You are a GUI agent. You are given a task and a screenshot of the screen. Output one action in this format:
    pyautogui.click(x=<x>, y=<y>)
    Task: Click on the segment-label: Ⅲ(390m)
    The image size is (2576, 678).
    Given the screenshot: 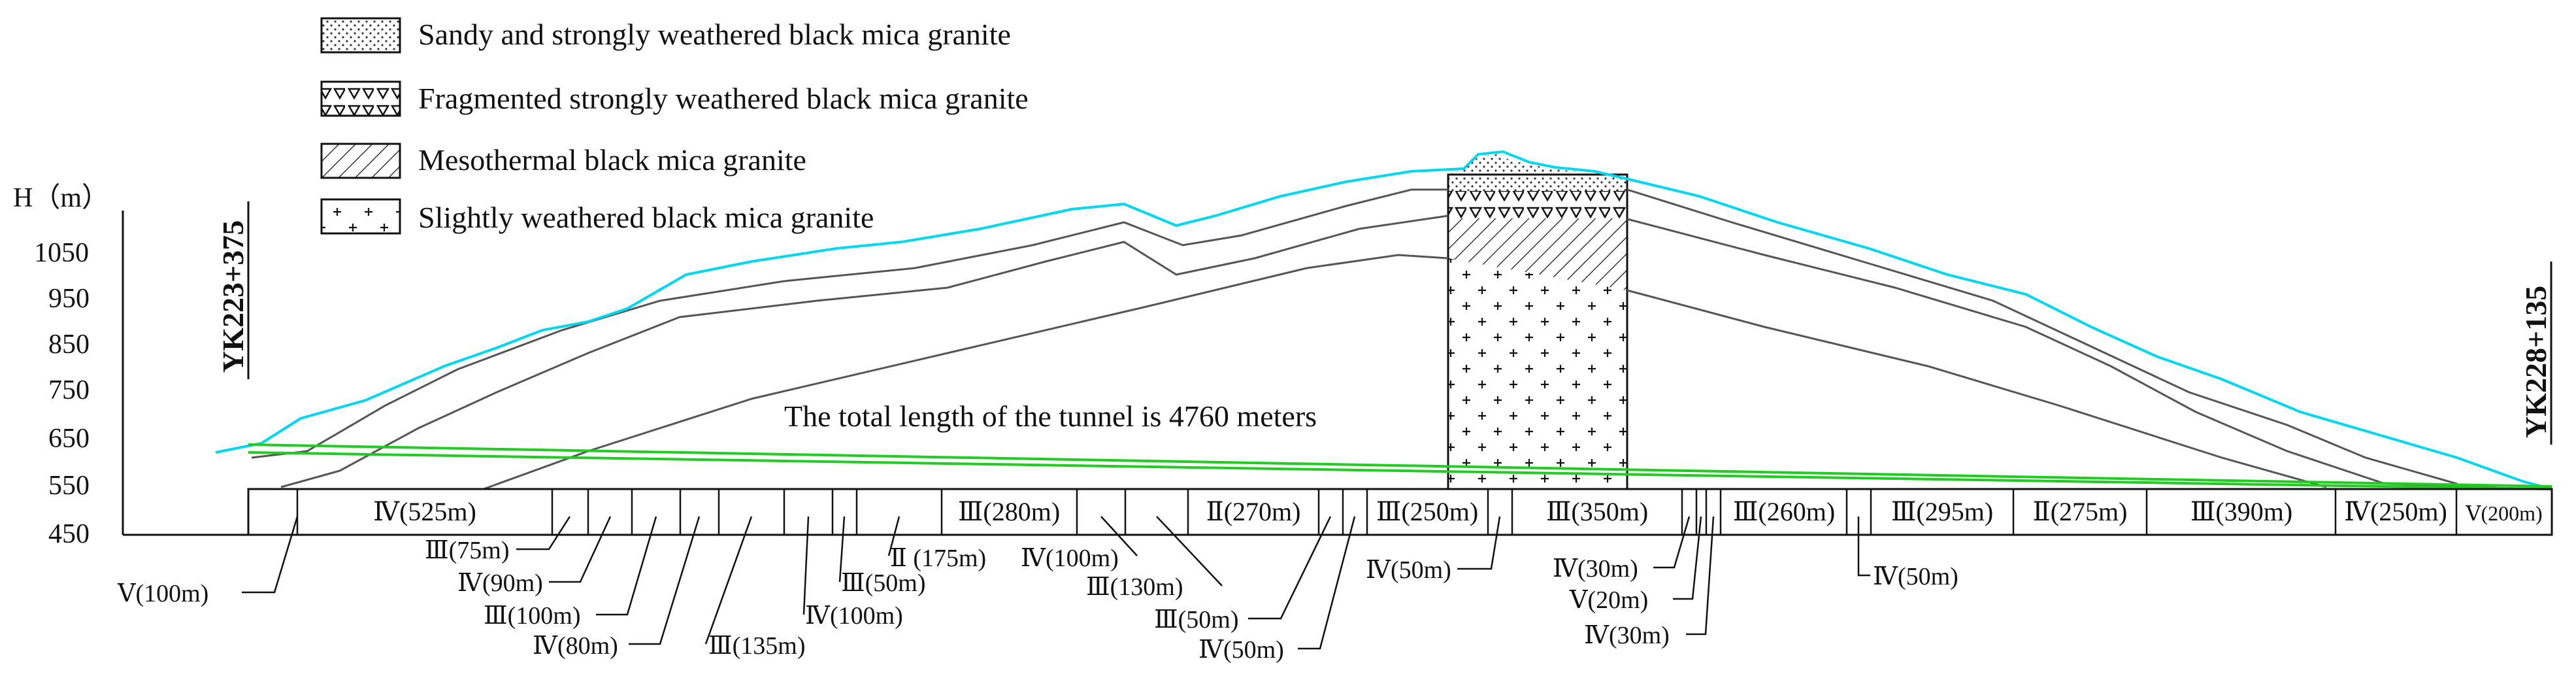 What is the action you would take?
    pyautogui.click(x=2241, y=511)
    